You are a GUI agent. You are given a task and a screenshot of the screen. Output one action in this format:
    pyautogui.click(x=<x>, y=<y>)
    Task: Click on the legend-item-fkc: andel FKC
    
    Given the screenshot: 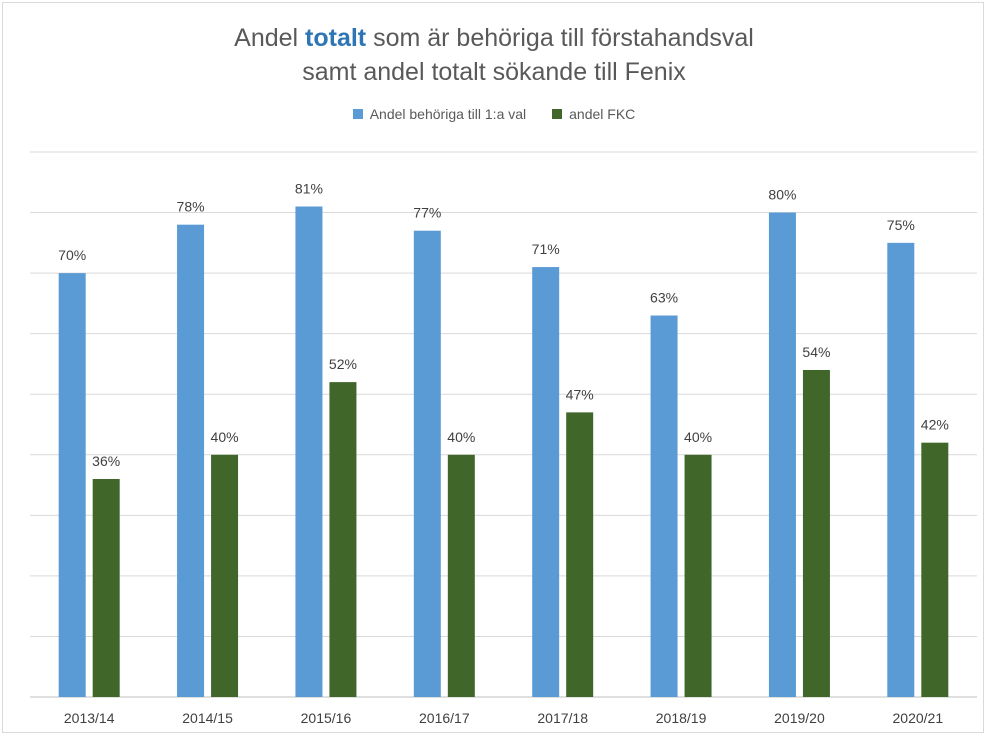 What is the action you would take?
    pyautogui.click(x=593, y=114)
    